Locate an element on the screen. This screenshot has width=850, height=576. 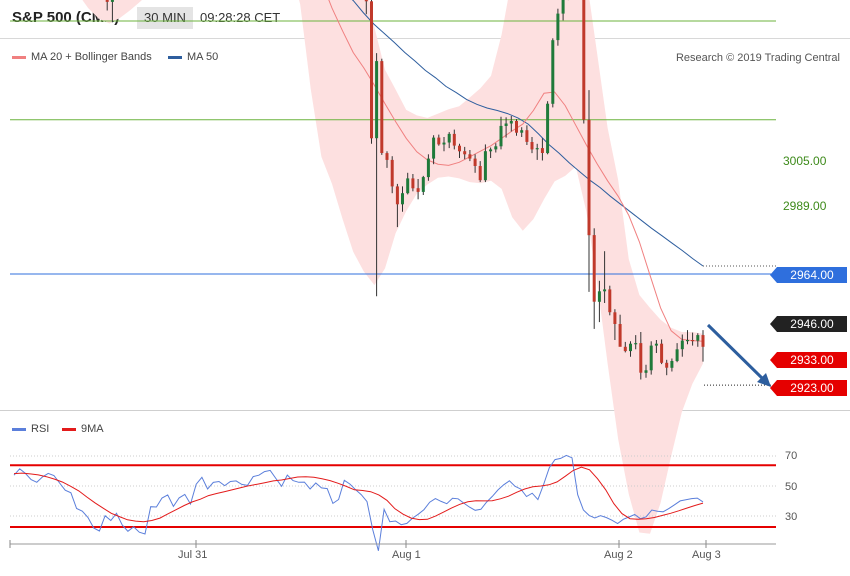
rsi-tick-30: 30 is located at coordinates (791, 517).